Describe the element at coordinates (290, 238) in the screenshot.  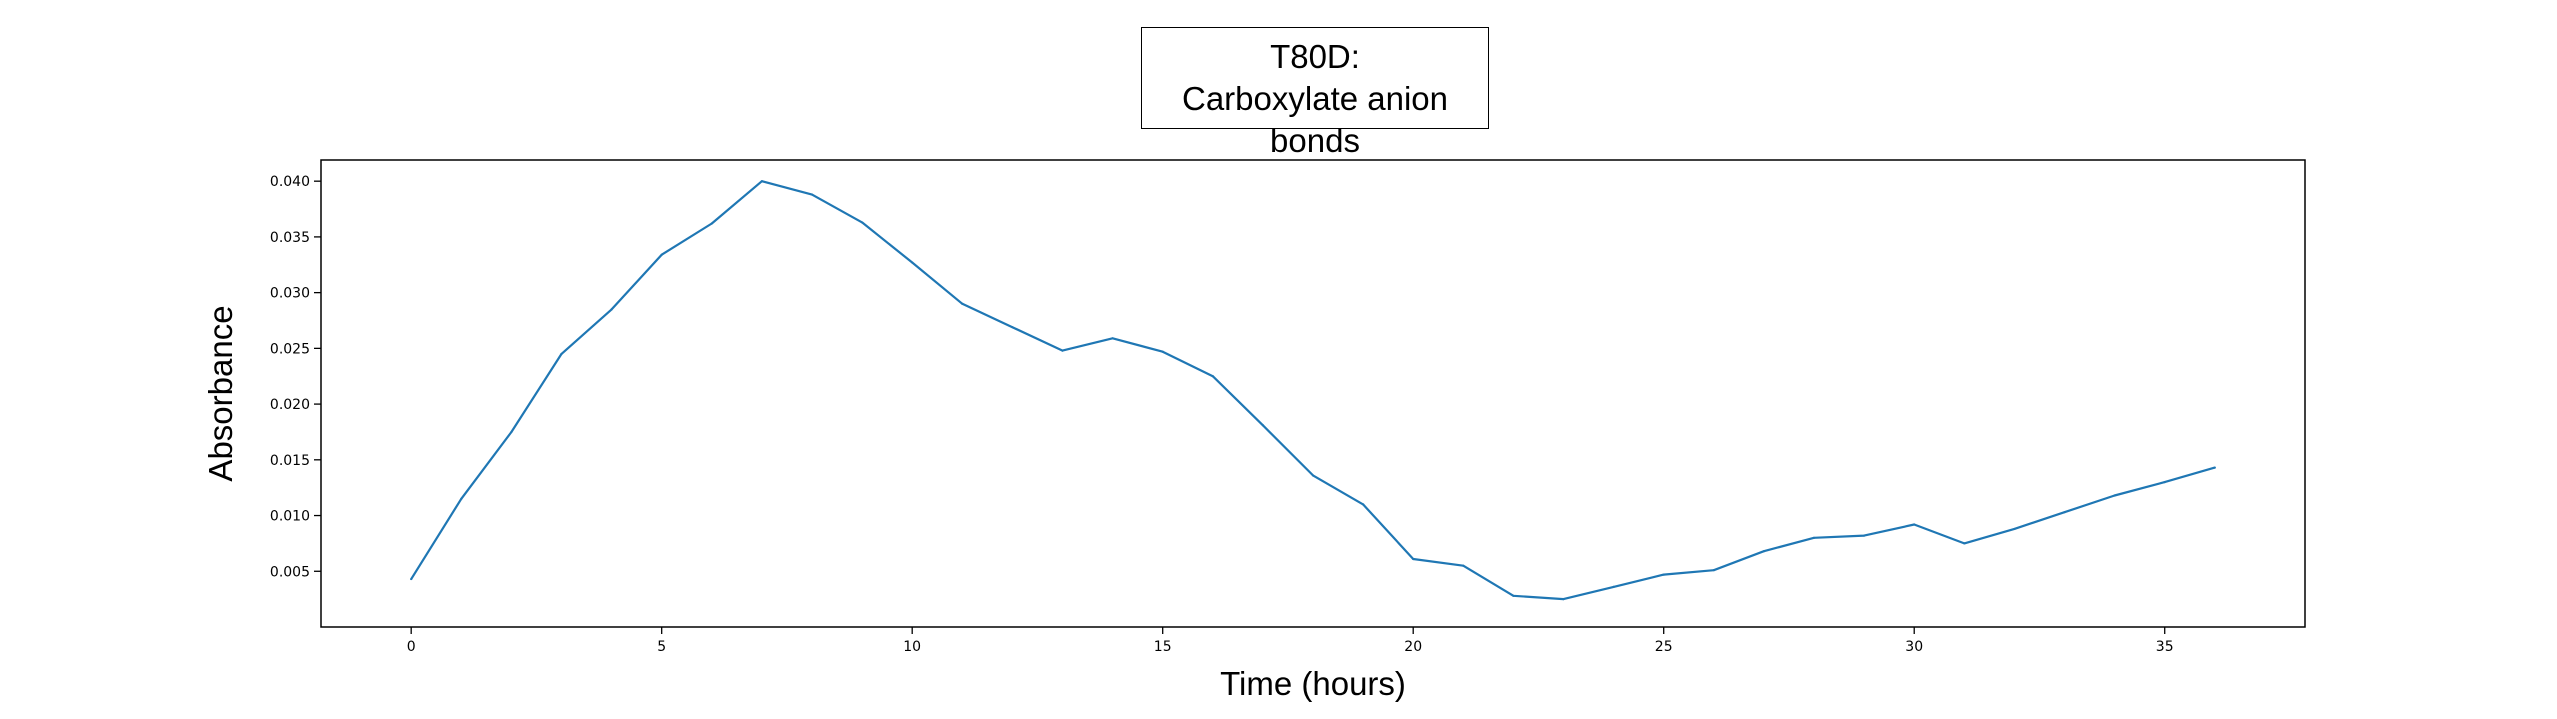
I see `y-tick-label: 0.035` at that location.